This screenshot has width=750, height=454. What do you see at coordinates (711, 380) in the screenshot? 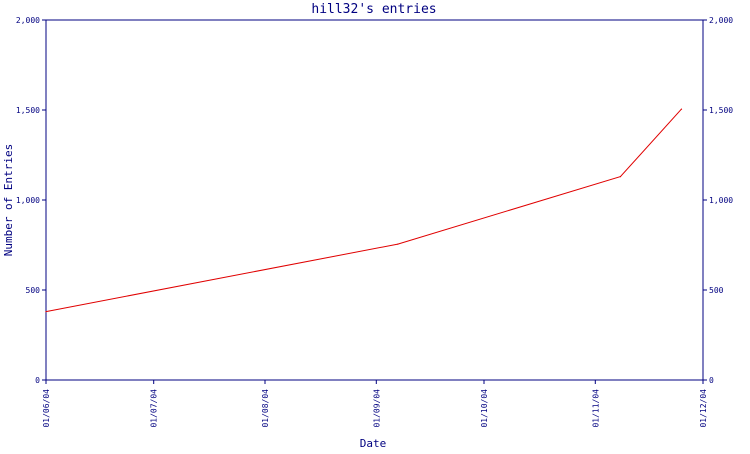
I see `y-tick-label-right: 0` at bounding box center [711, 380].